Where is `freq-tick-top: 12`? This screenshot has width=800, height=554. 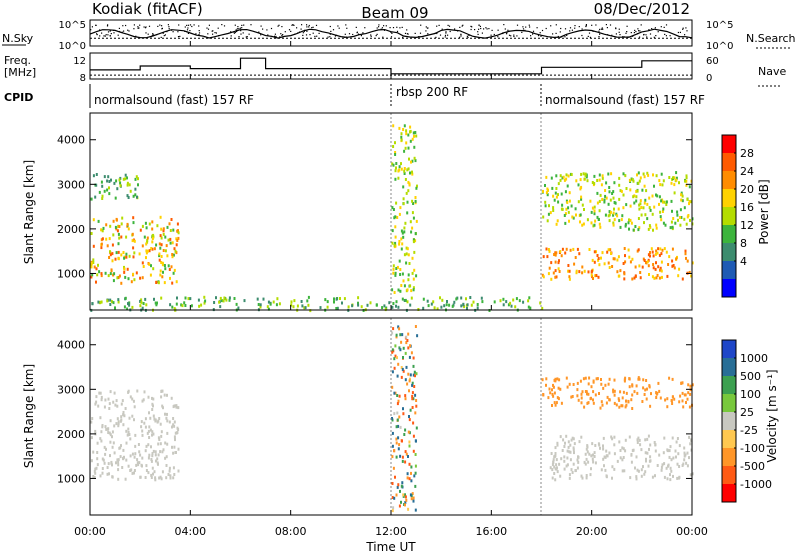
freq-tick-top: 12 is located at coordinates (79, 61).